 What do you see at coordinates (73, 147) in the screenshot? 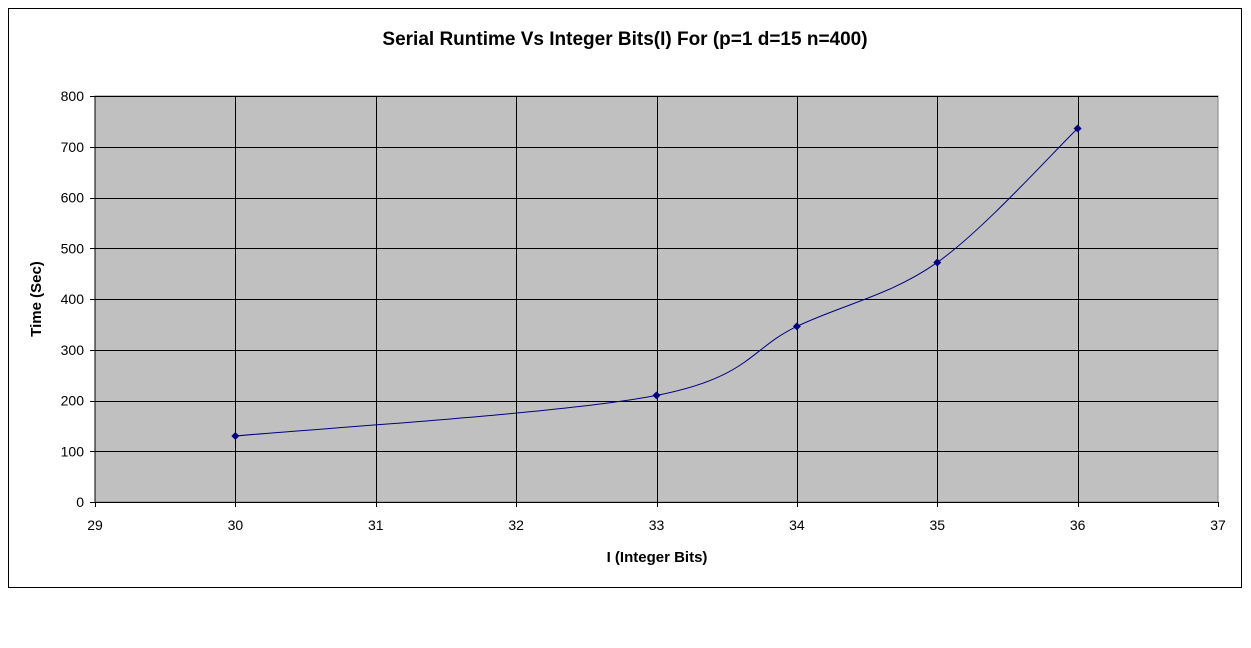
I see `y-tick-label: 700` at bounding box center [73, 147].